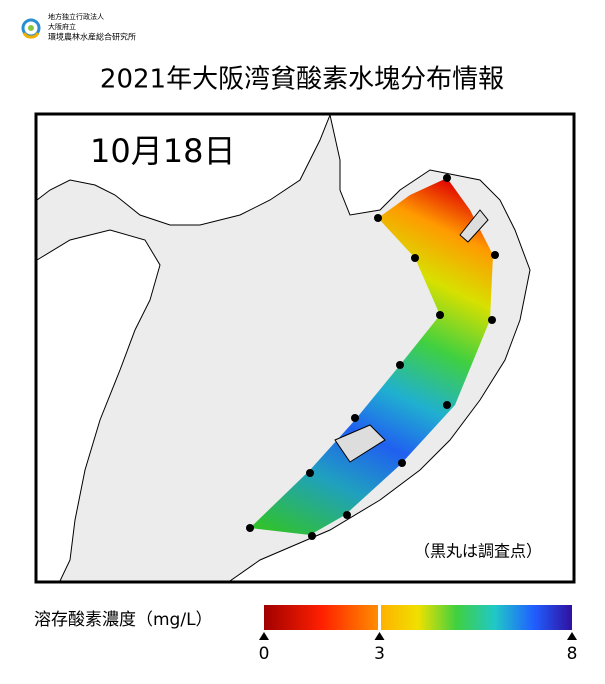 The image size is (605, 684). Describe the element at coordinates (264, 654) in the screenshot. I see `tick-label: 0` at that location.